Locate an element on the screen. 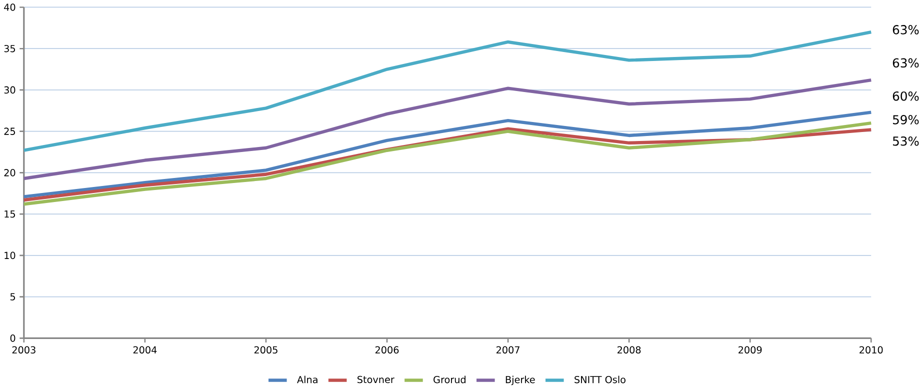 The width and height of the screenshot is (923, 389). legend-label: Bjerke is located at coordinates (520, 381).